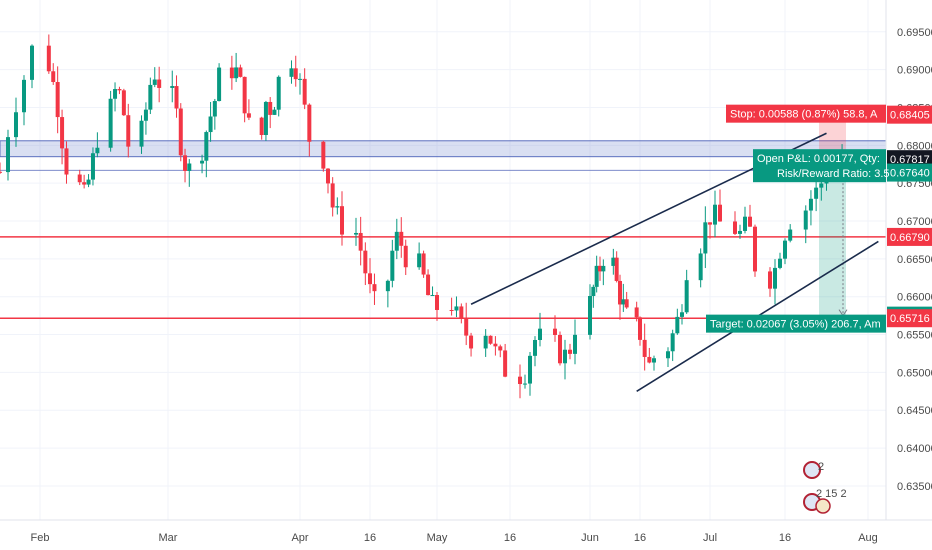  Describe the element at coordinates (40, 538) in the screenshot. I see `x-tick-label: Feb` at that location.